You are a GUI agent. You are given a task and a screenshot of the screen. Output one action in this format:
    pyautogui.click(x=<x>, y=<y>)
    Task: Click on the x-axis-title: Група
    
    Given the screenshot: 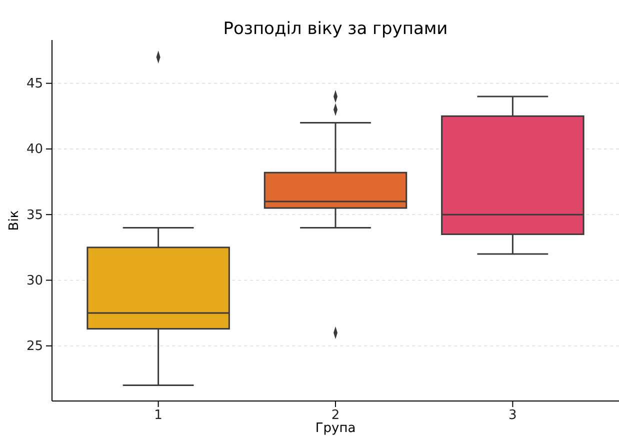 What is the action you would take?
    pyautogui.click(x=335, y=428)
    